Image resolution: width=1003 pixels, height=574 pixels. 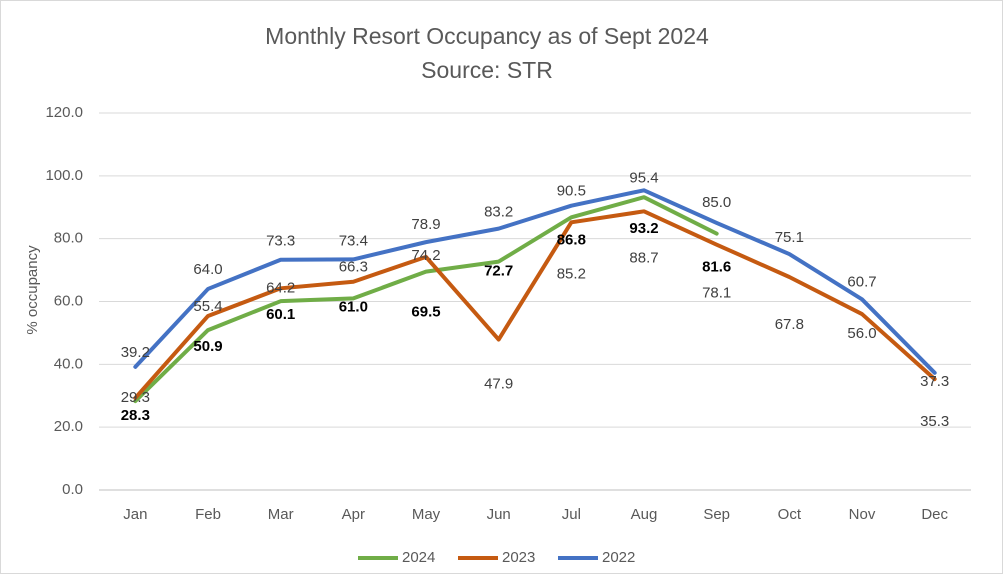 What do you see at coordinates (425, 312) in the screenshot?
I see `data-label: 69.5` at bounding box center [425, 312].